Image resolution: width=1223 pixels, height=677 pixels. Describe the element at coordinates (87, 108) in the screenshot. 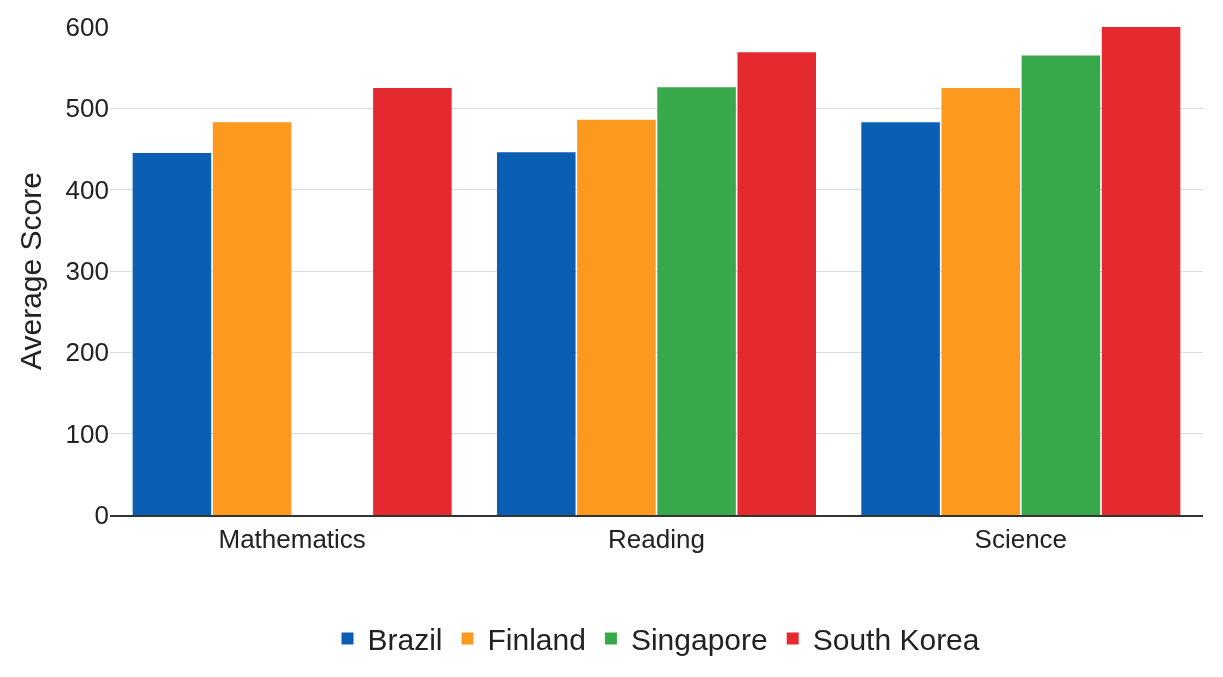

I see `y-tick-label: 500` at that location.